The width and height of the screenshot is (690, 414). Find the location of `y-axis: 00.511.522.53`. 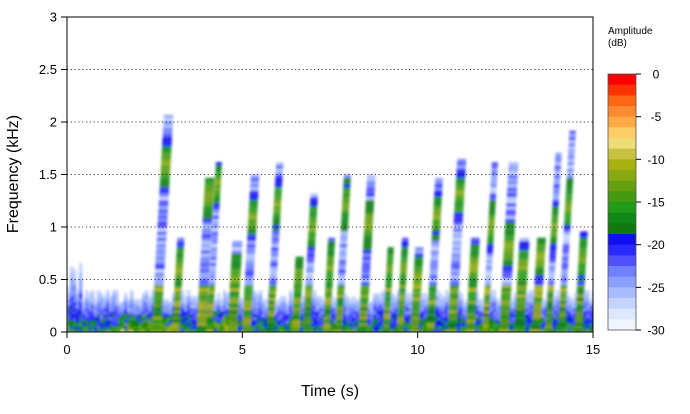

y-axis: 00.511.522.53 is located at coordinates (53, 175).